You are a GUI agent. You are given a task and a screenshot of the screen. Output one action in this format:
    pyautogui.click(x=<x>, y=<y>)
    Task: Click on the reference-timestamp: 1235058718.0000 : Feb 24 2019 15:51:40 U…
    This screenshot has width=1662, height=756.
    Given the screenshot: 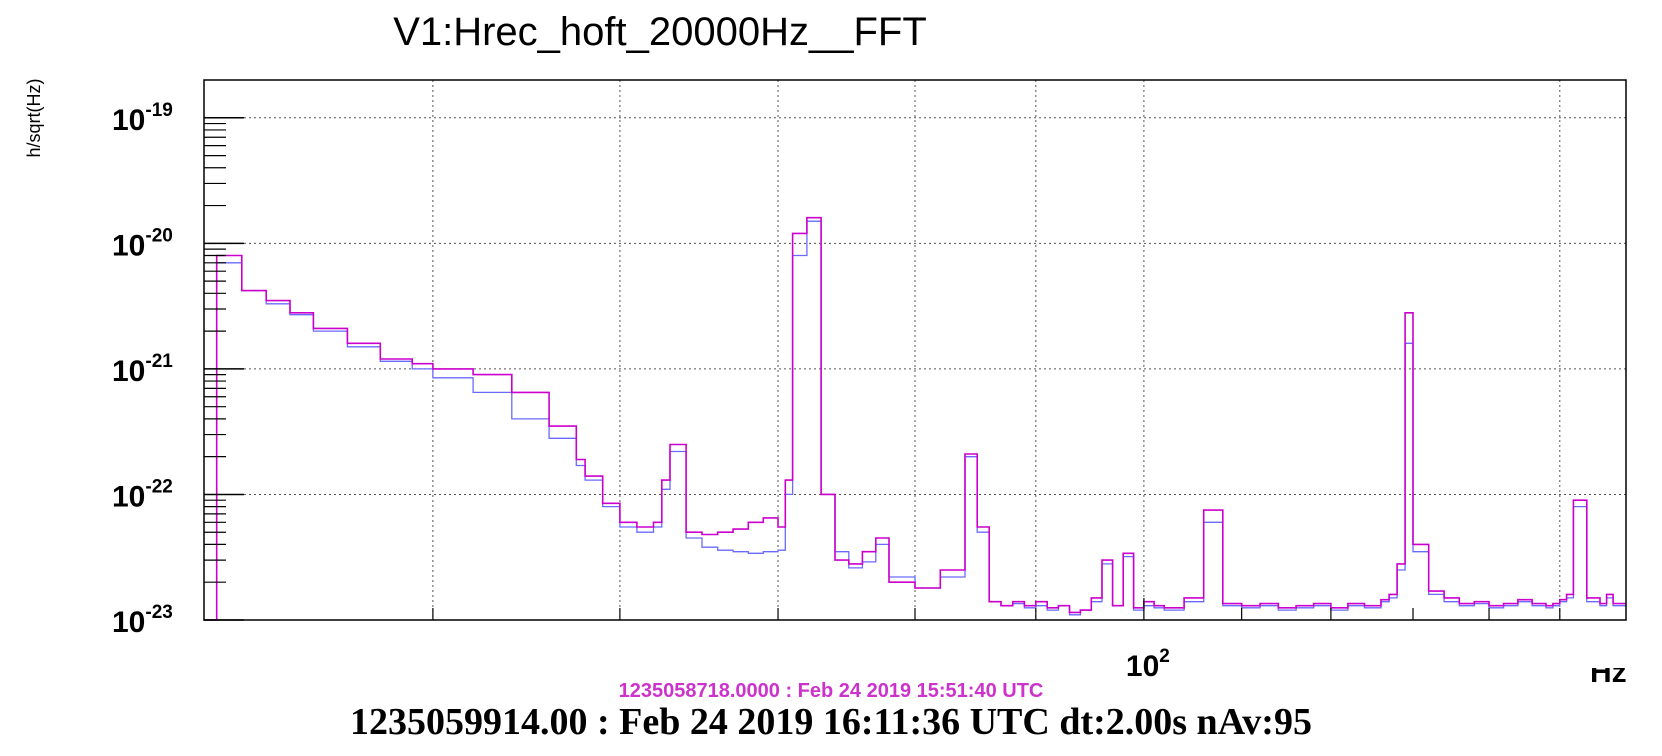 What is the action you would take?
    pyautogui.click(x=831, y=691)
    